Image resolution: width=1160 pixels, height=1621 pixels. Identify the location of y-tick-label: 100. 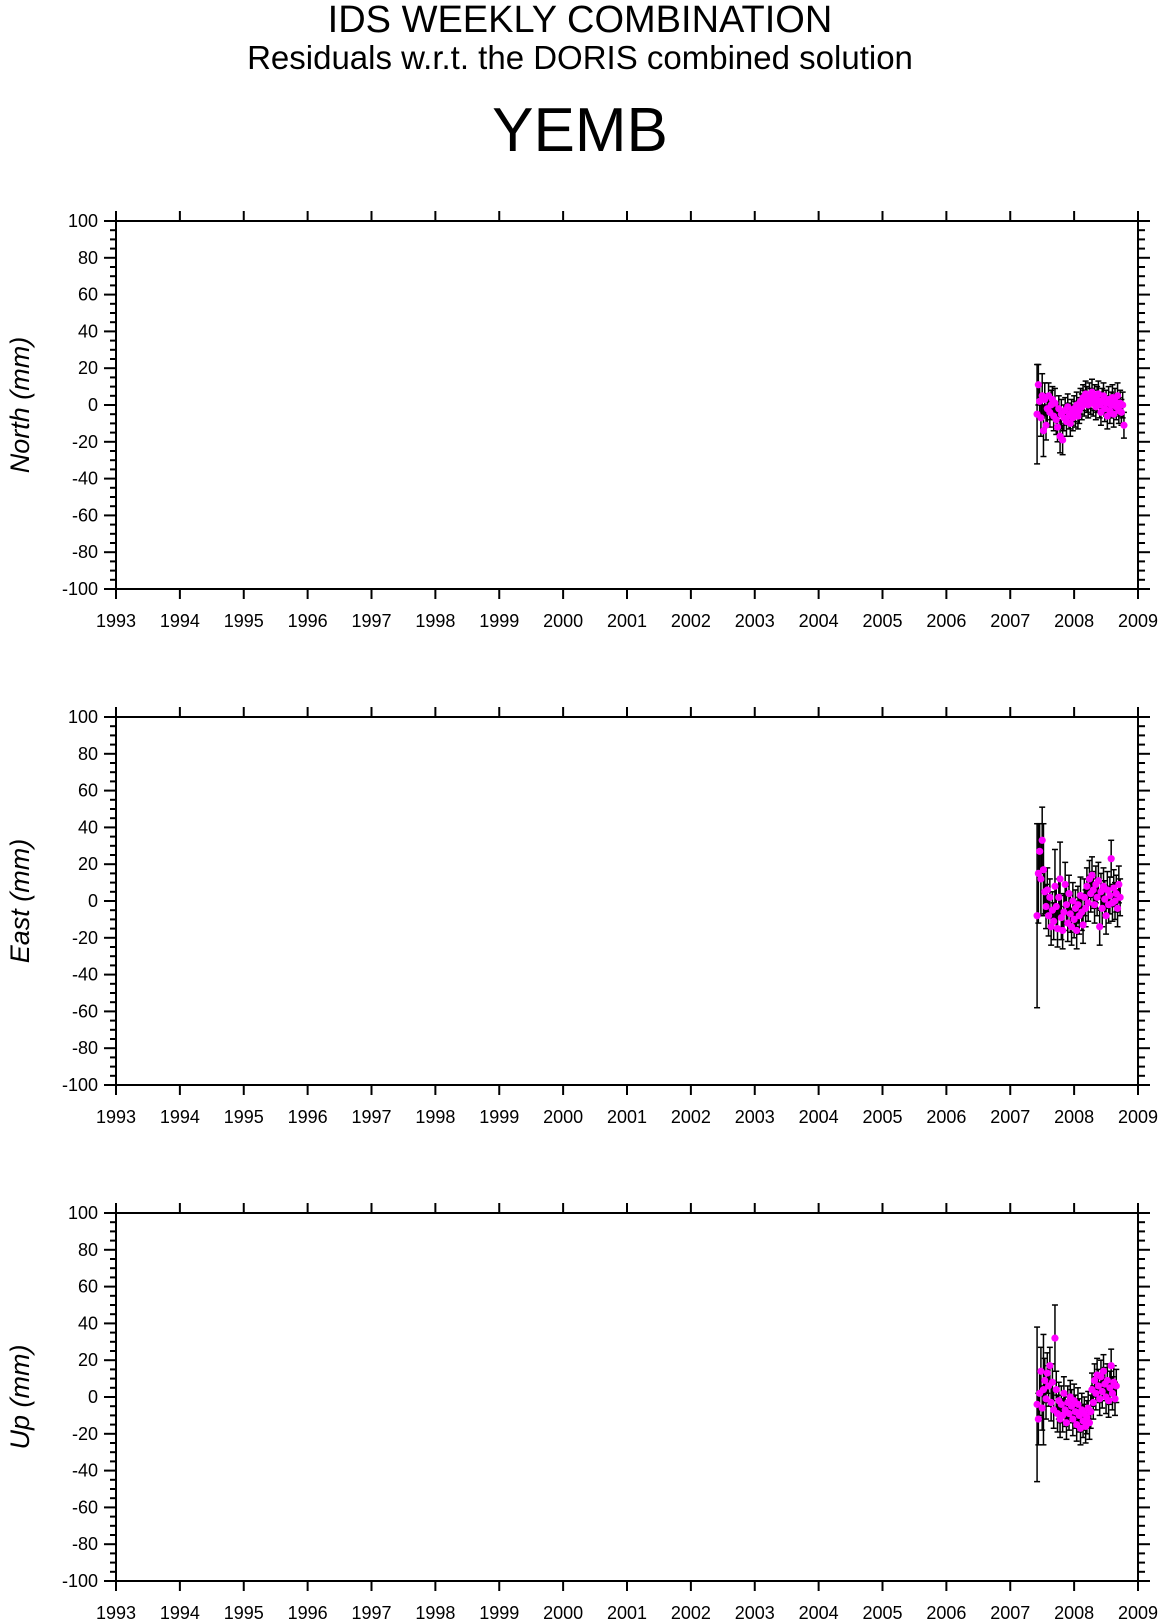
(83, 1213).